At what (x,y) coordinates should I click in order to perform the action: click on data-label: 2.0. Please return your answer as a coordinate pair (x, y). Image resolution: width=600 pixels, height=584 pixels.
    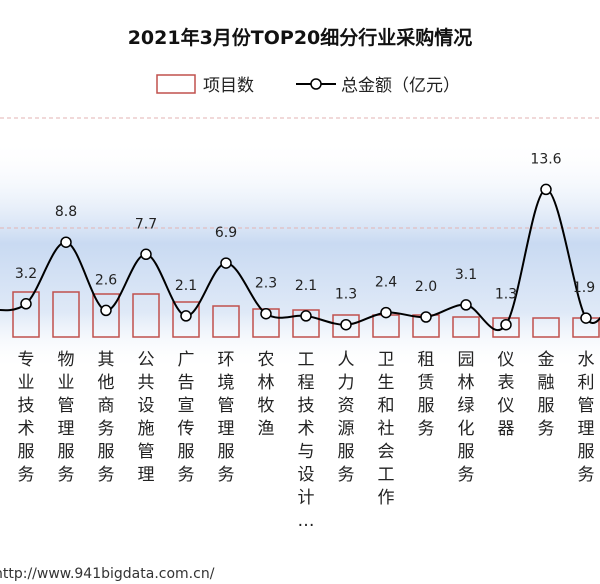
    Looking at the image, I should click on (426, 287).